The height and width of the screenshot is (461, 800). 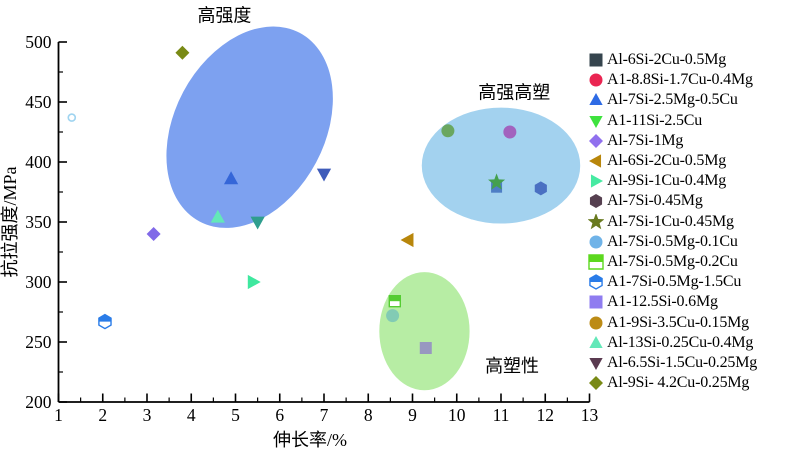 I want to click on legend-item: Al-7Si-0.5Mg-0.2Cu, so click(x=694, y=262).